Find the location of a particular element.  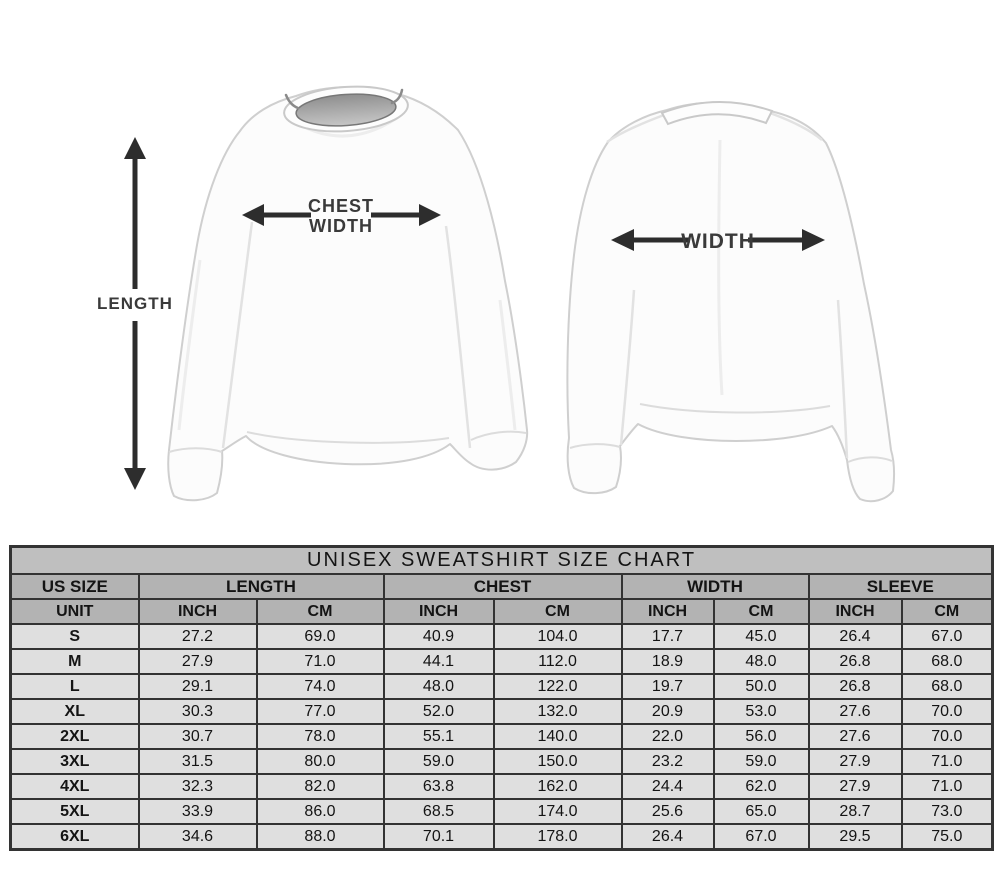

measurement-cell: 56.0 is located at coordinates (761, 736).